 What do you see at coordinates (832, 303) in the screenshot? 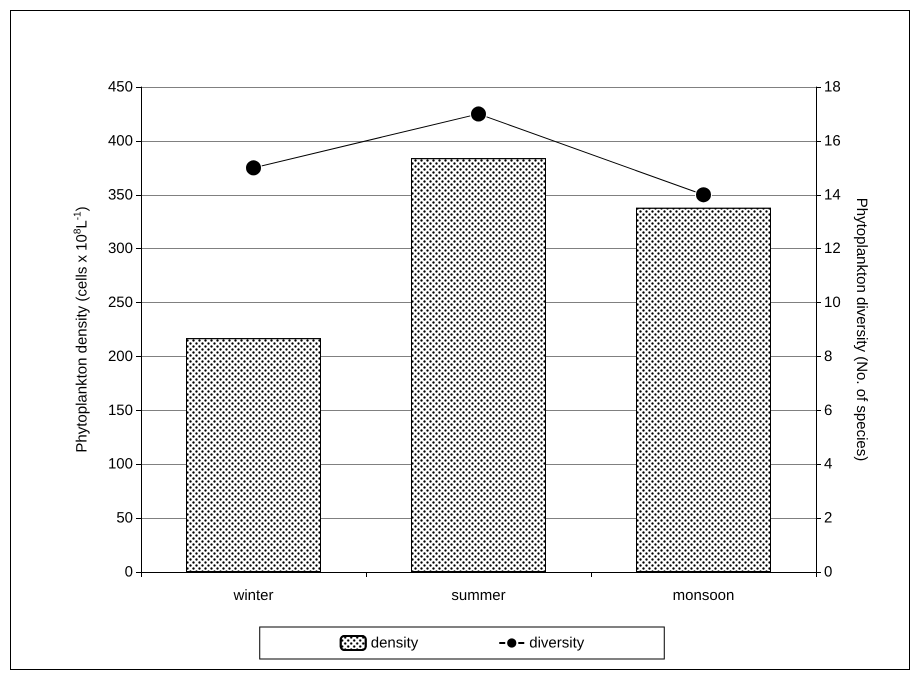
I see `y2-tick-label: 10` at bounding box center [832, 303].